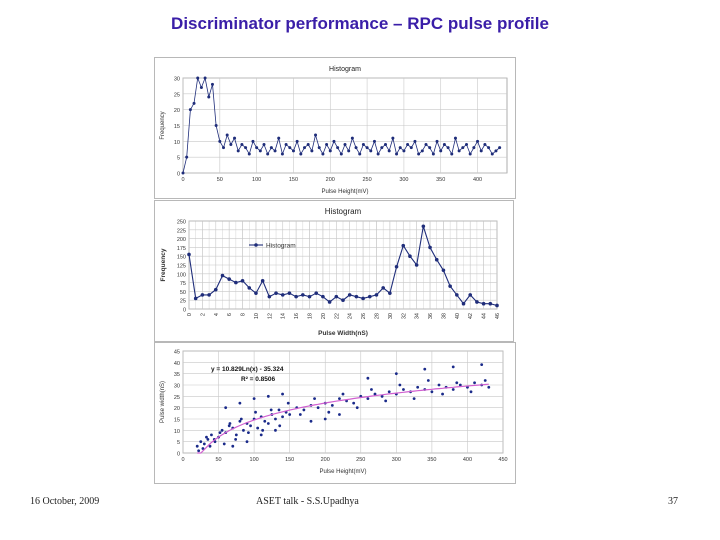  I want to click on y-tick-label: 25, so click(177, 398).